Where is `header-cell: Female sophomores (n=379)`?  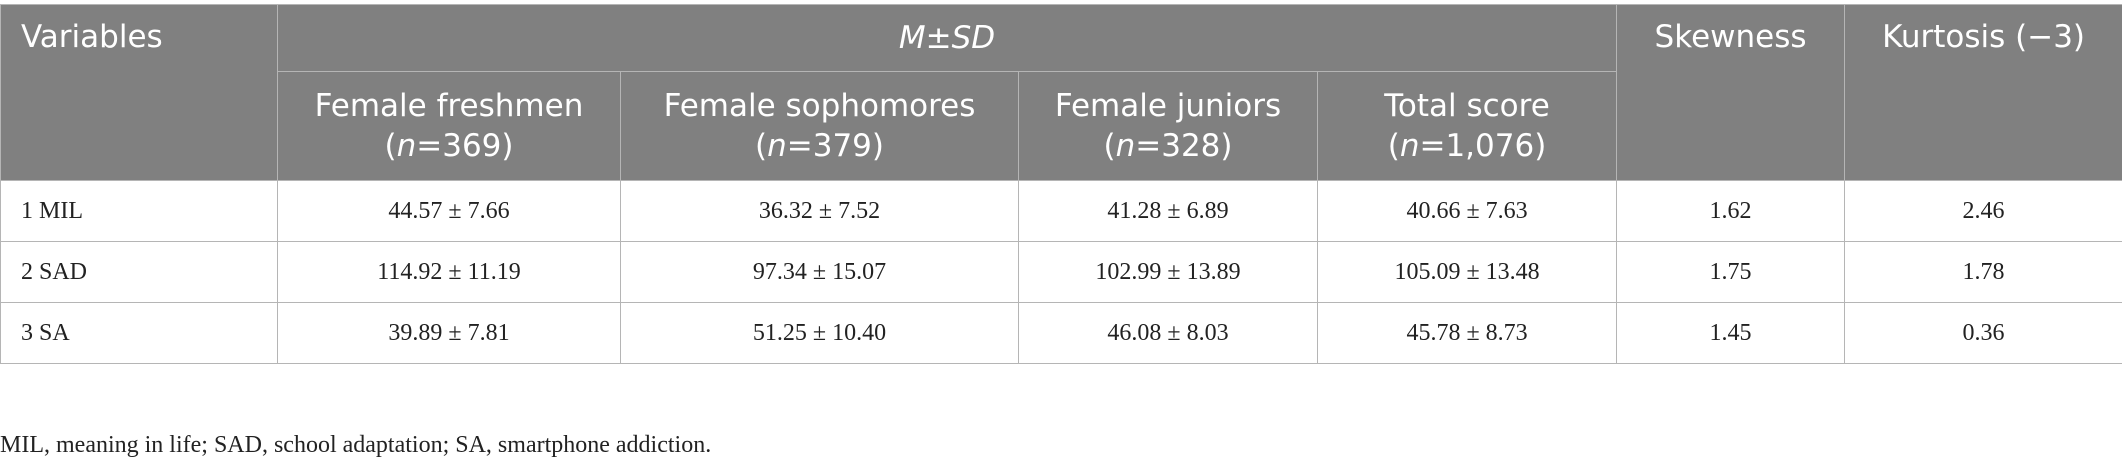 header-cell: Female sophomores (n=379) is located at coordinates (819, 126).